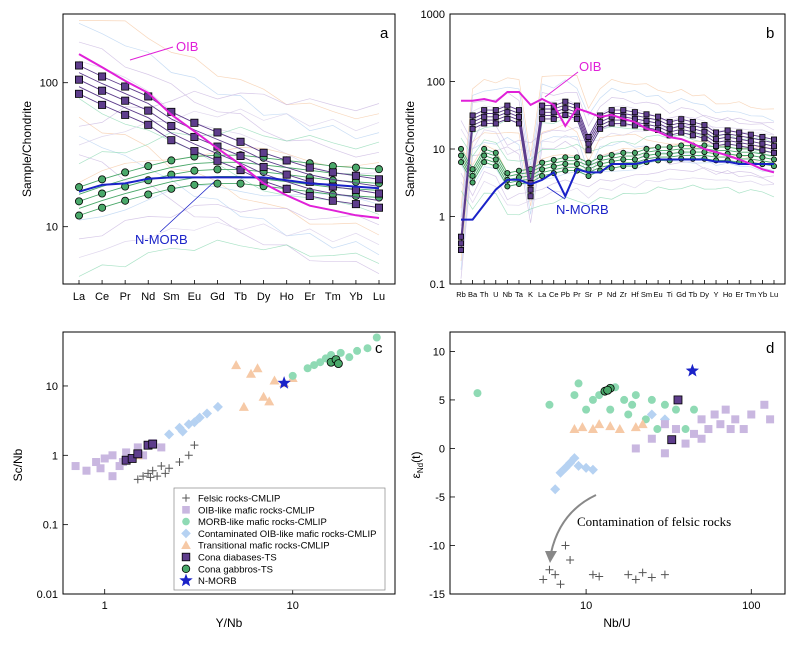  I want to click on star-point, so click(692, 370).